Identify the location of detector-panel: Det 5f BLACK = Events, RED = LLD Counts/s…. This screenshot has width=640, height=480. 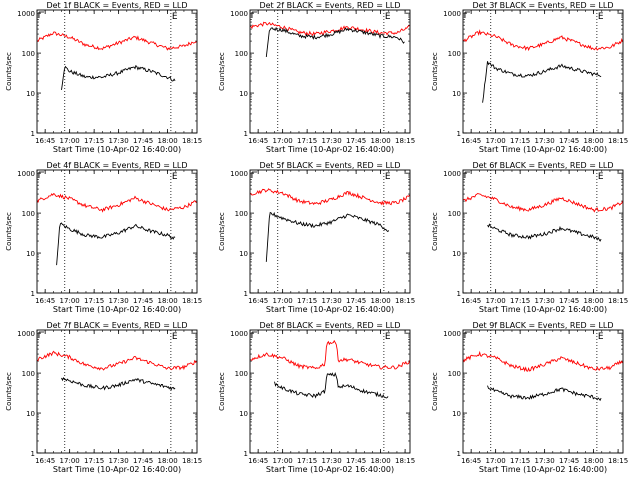
(316, 237).